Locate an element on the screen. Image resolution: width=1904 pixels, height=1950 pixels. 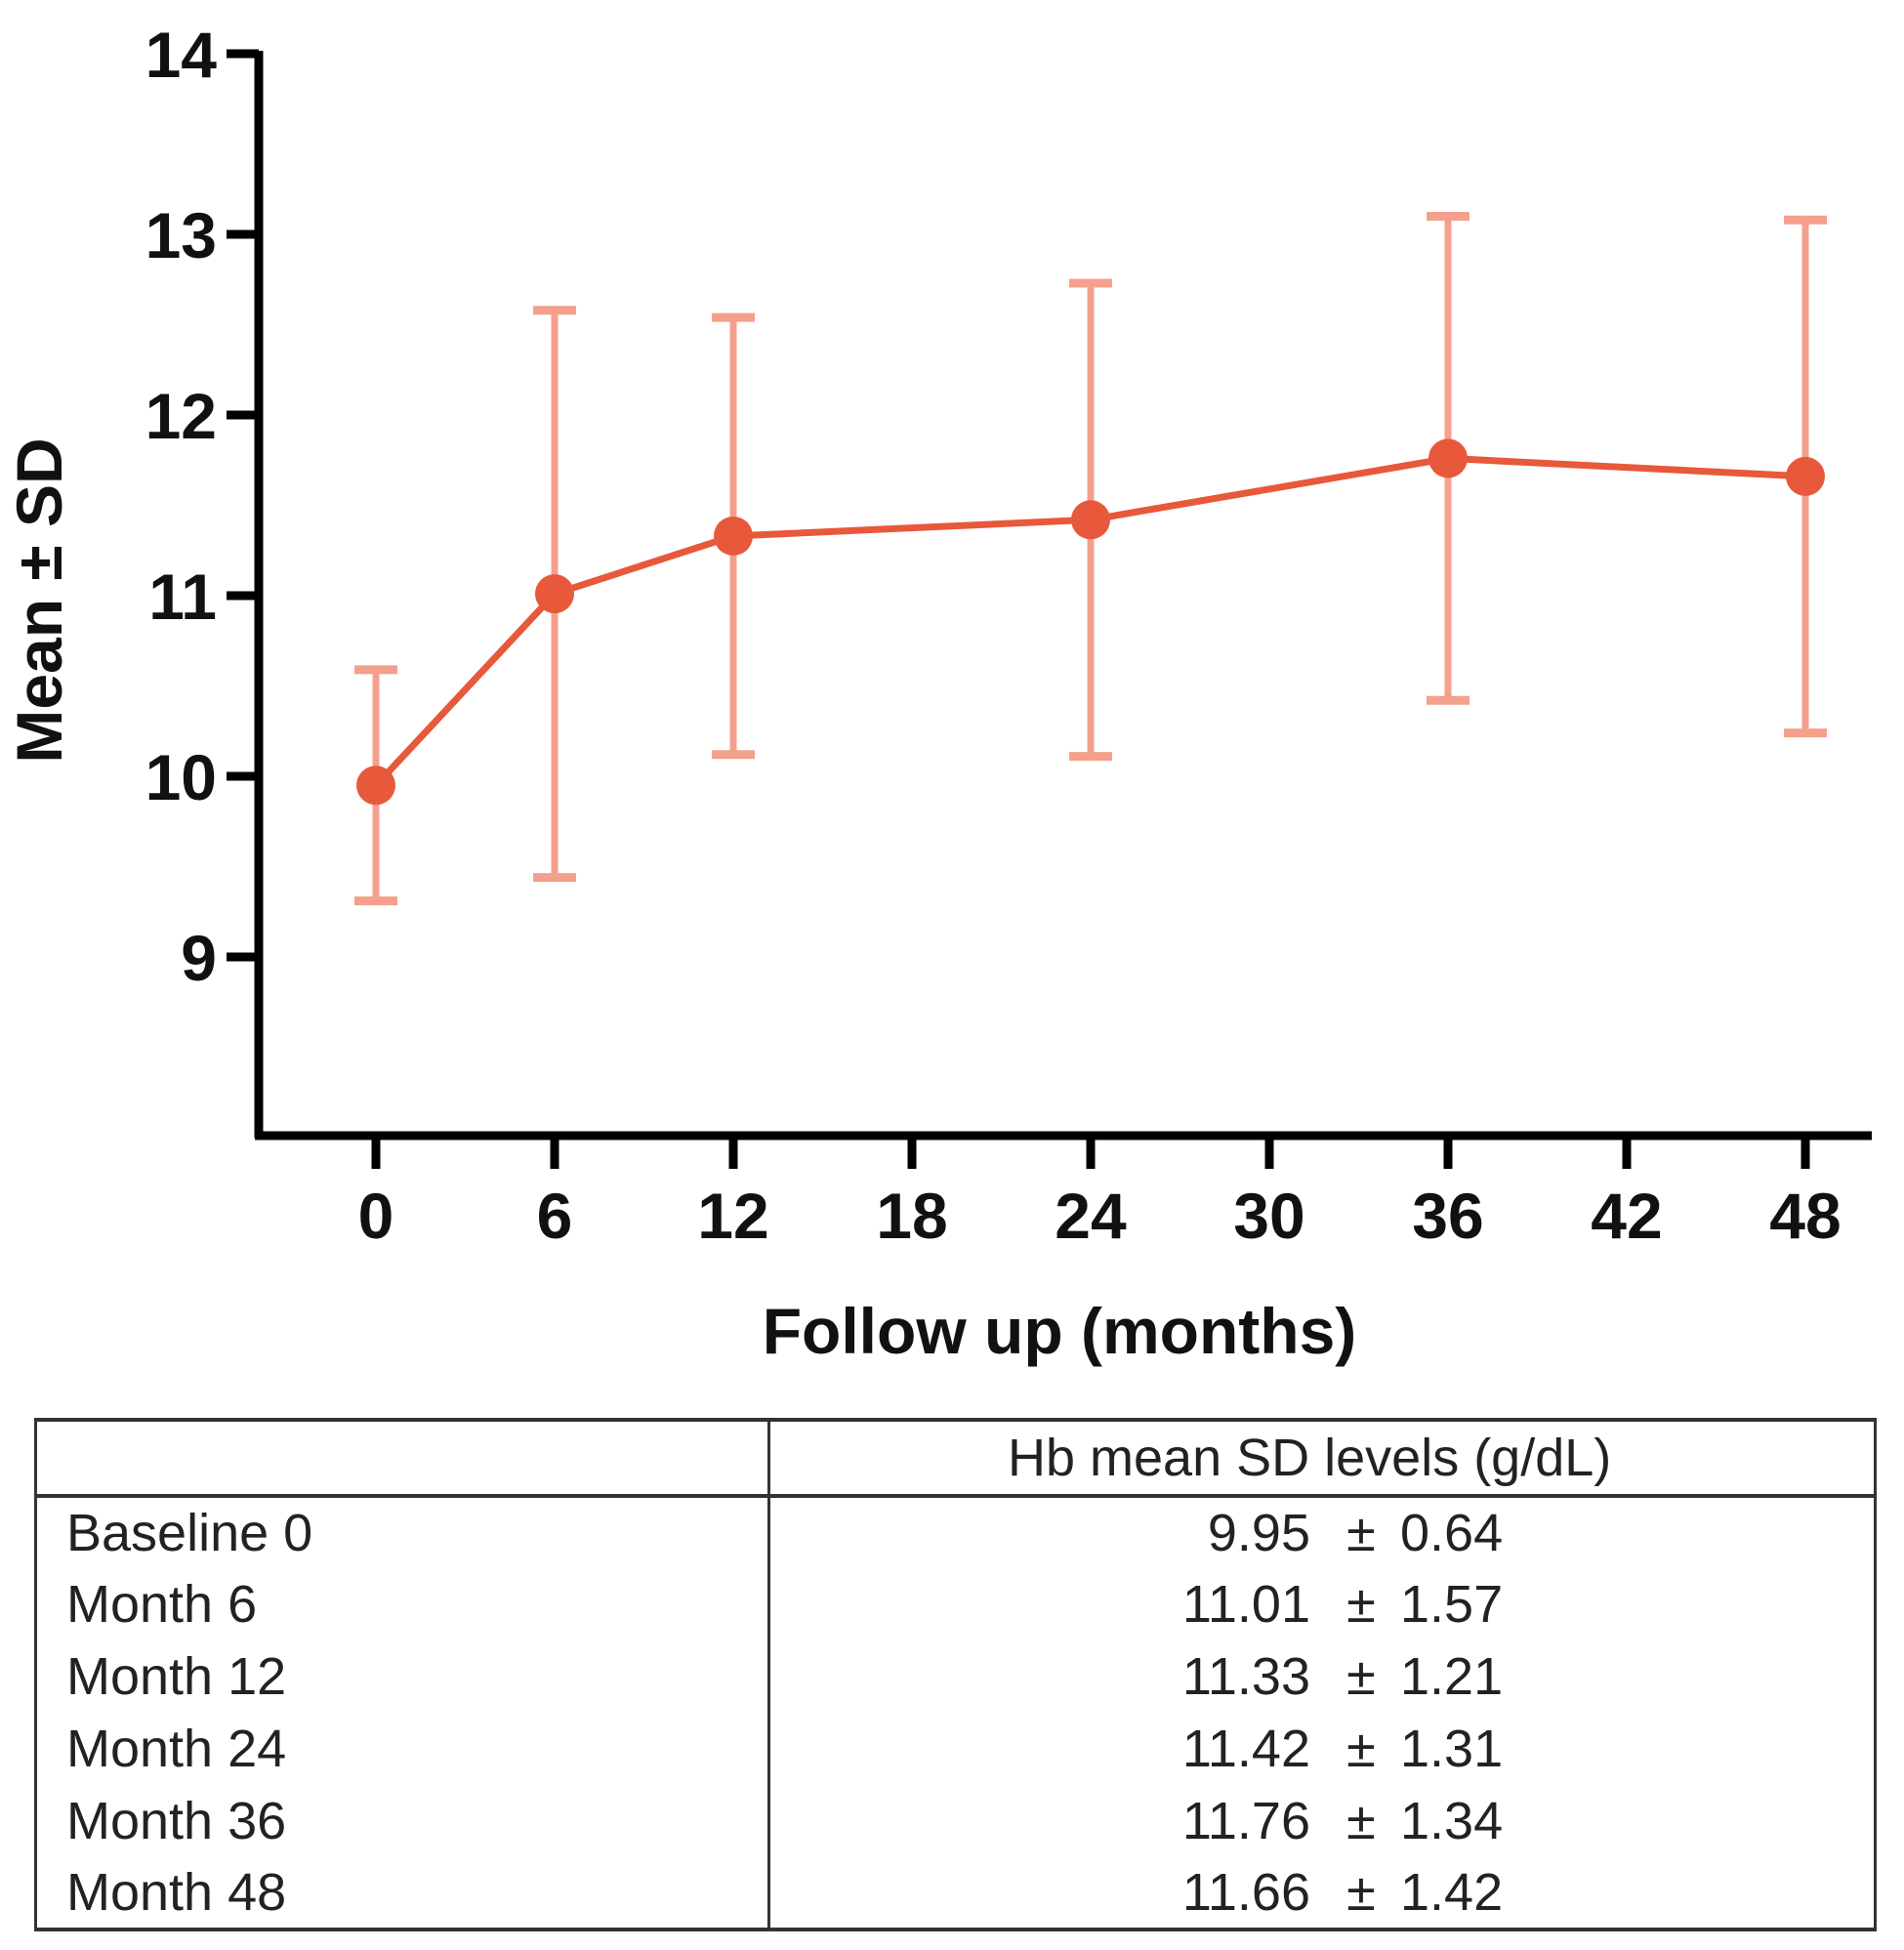
table-row: Month 6 11.01 ±1.57 is located at coordinates (955, 1604).